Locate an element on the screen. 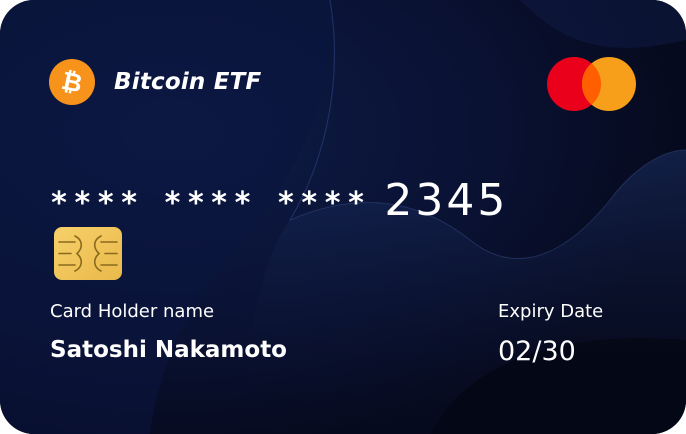 This screenshot has height=434, width=686. bitcoin-icon: ₿ is located at coordinates (72, 82).